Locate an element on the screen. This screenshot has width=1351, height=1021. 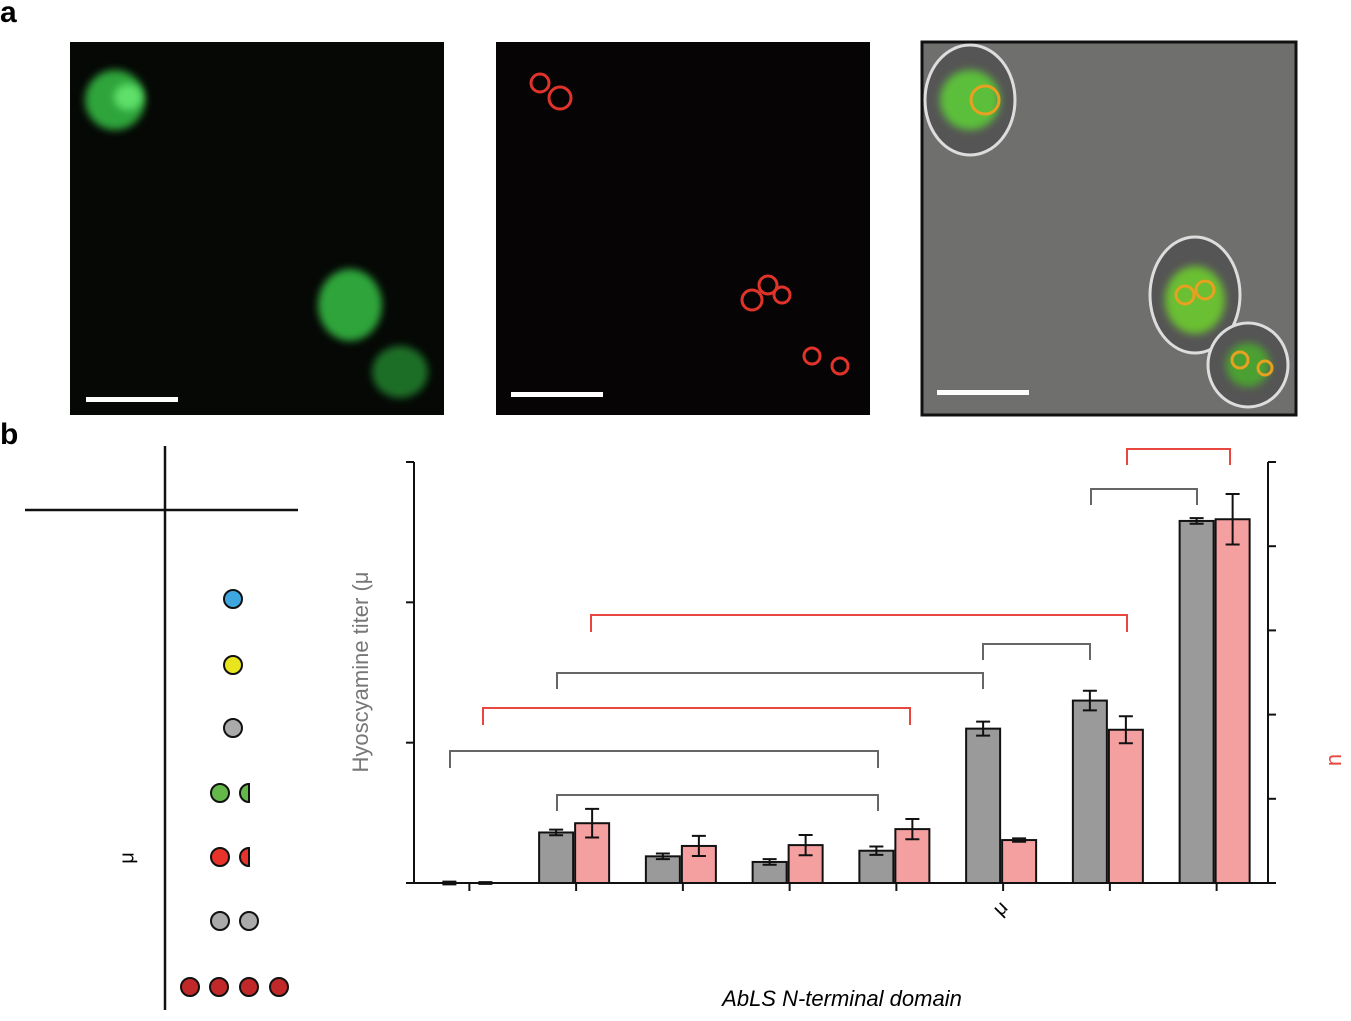
micrograph-green is located at coordinates (257, 228).